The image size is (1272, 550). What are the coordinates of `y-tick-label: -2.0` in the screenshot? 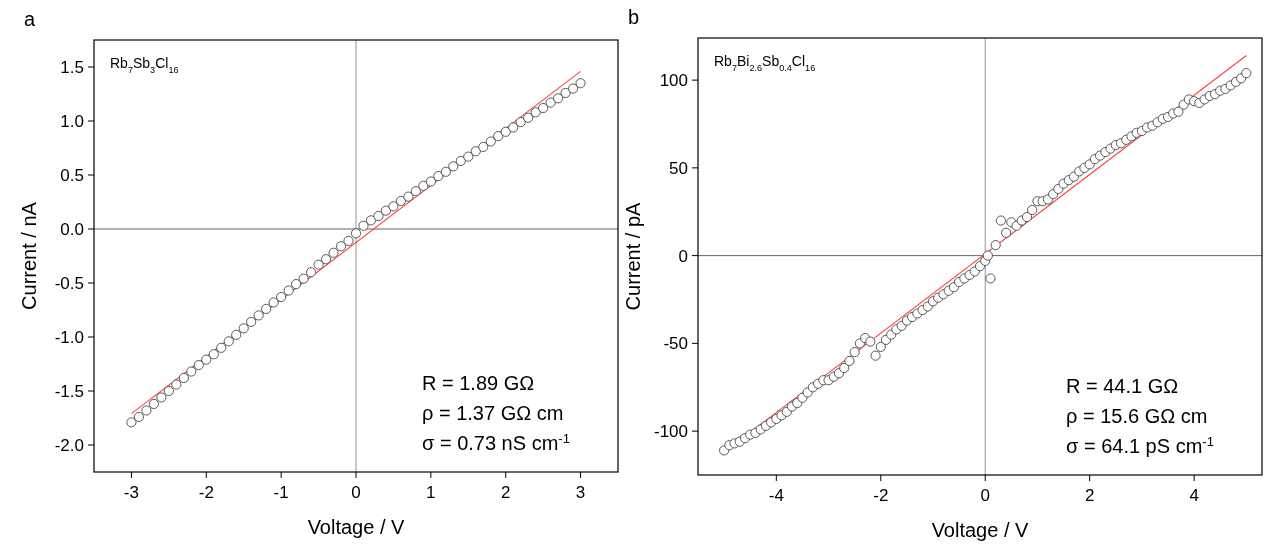 It's located at (69, 445).